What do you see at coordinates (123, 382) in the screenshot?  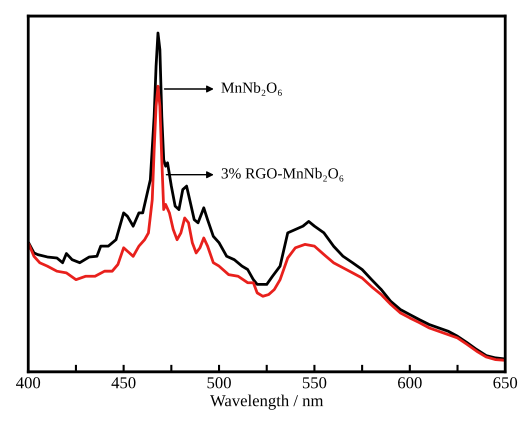 I see `x-tick-label: 450` at bounding box center [123, 382].